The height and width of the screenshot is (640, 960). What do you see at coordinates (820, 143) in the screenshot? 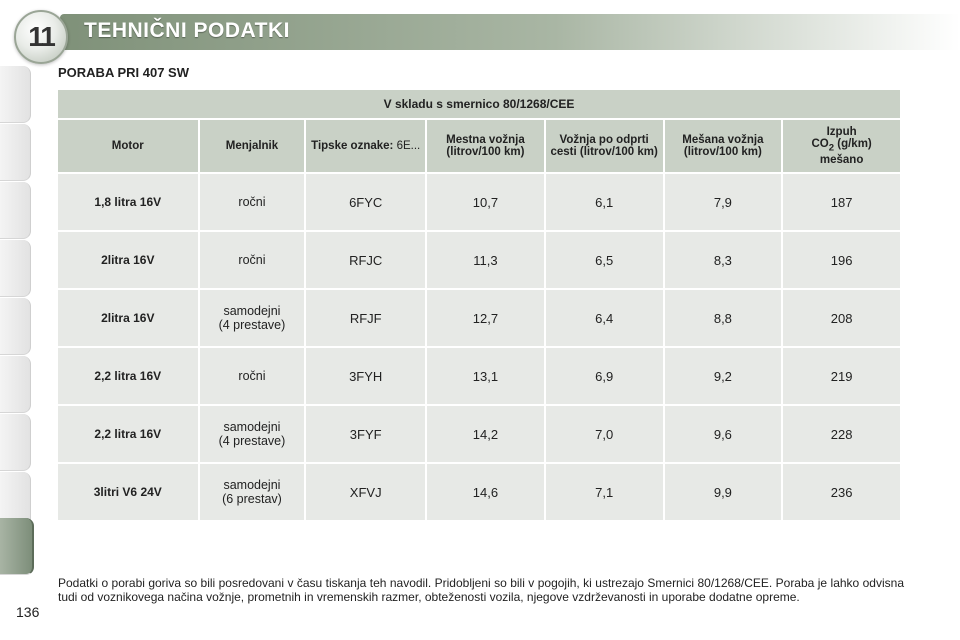
I see `header-co2-prefix: CO` at bounding box center [820, 143].